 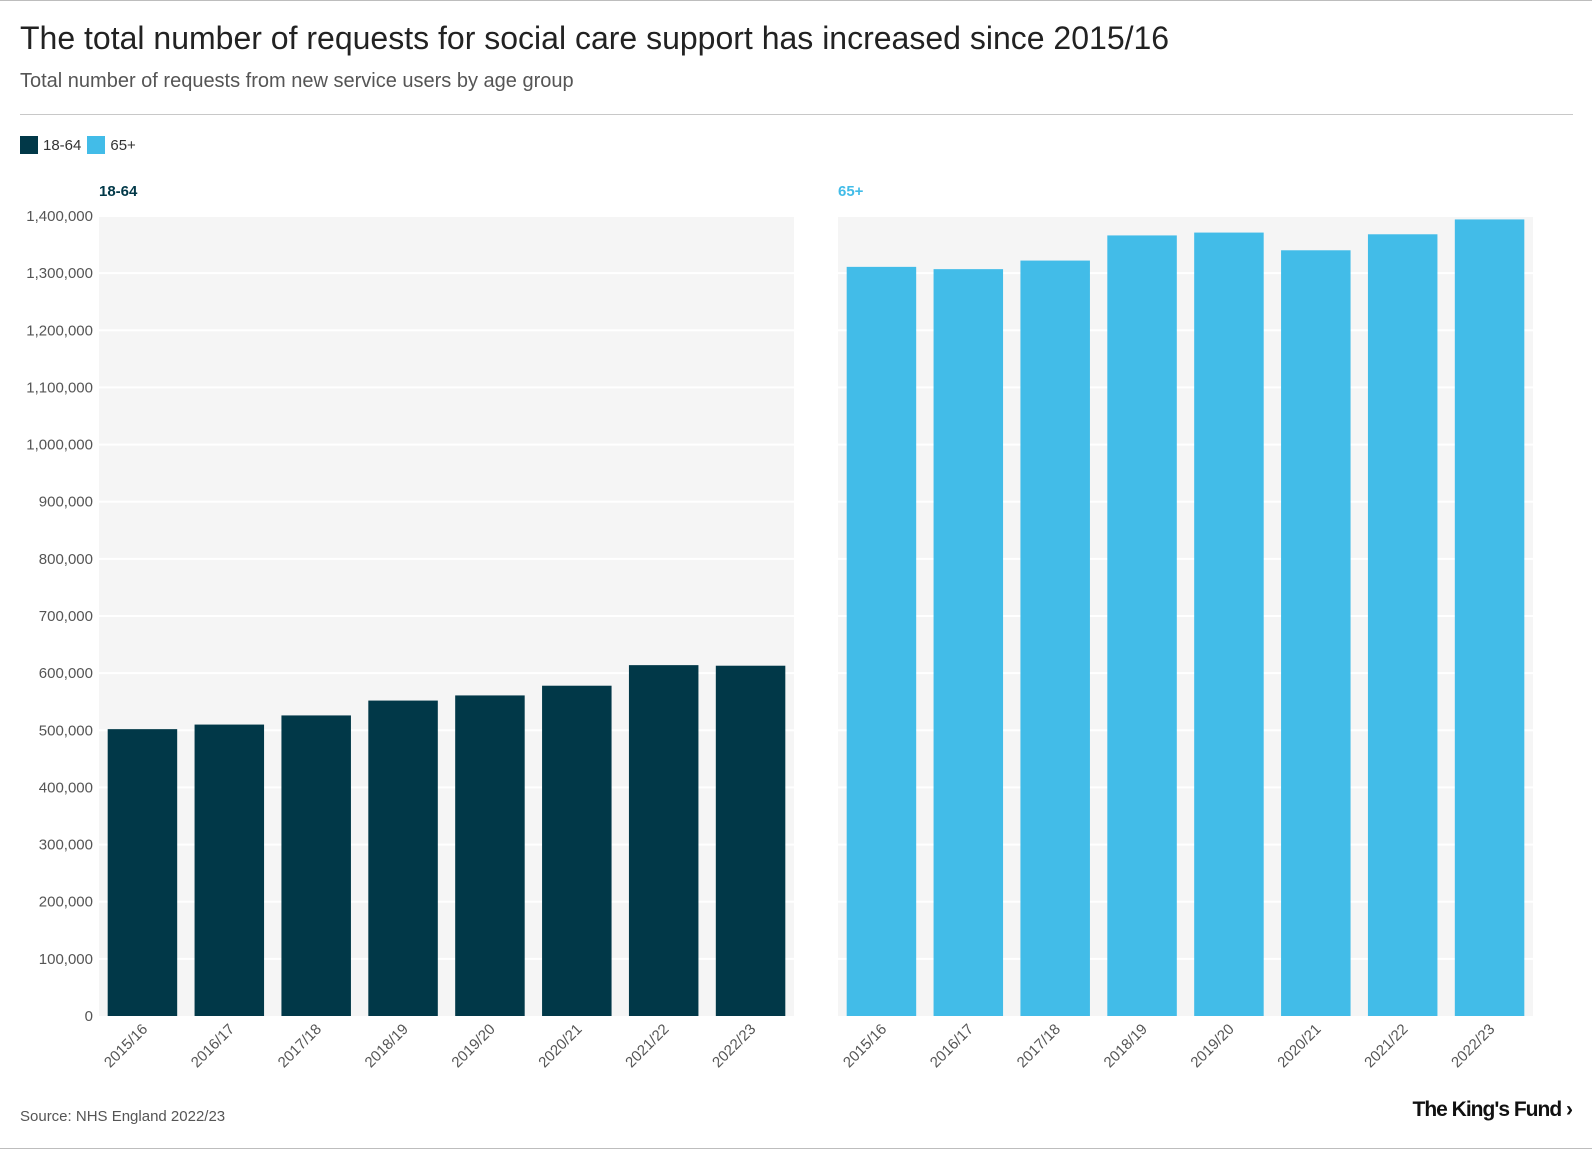 What do you see at coordinates (123, 145) in the screenshot?
I see `legend-label-65-plus: 65+` at bounding box center [123, 145].